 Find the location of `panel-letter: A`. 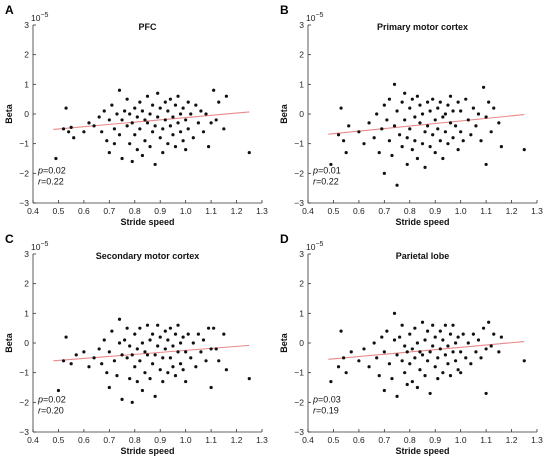

panel-letter: A is located at coordinates (9, 10).